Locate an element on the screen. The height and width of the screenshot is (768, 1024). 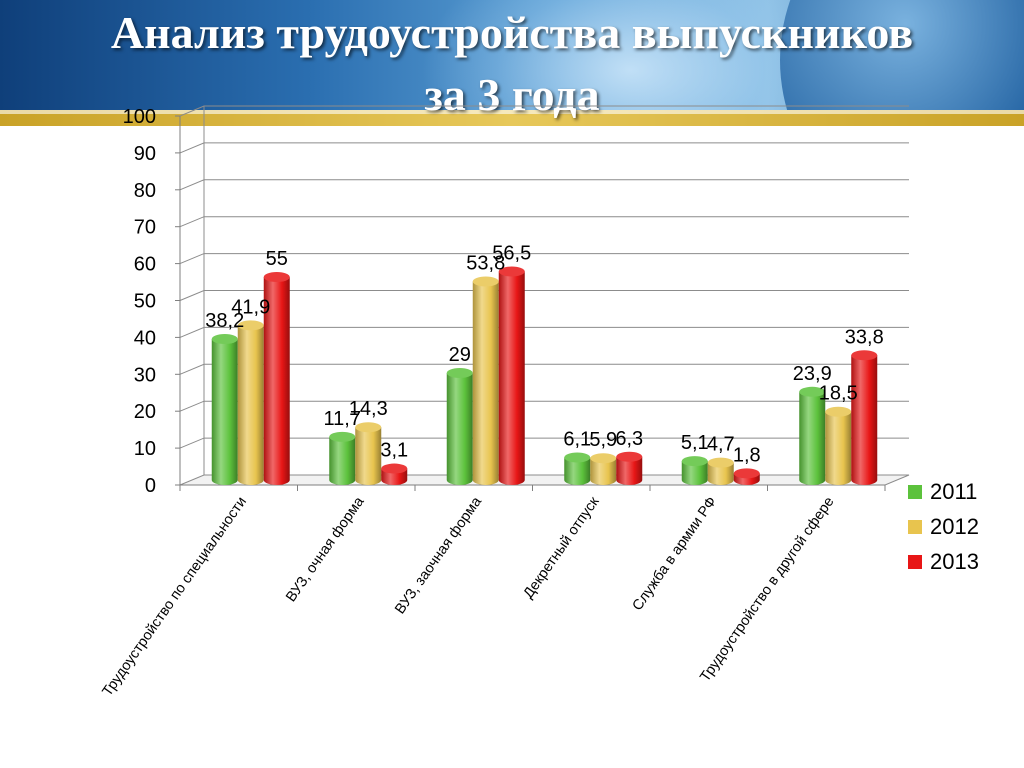
header-banner is located at coordinates (512, 55).